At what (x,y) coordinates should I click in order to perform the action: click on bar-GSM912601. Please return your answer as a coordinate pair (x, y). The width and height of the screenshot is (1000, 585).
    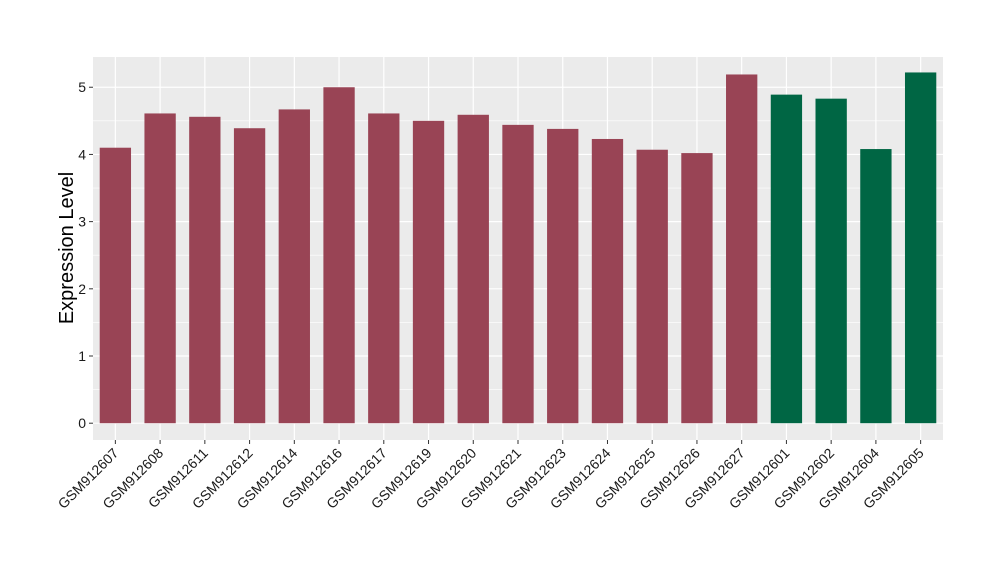
    Looking at the image, I should click on (786, 259).